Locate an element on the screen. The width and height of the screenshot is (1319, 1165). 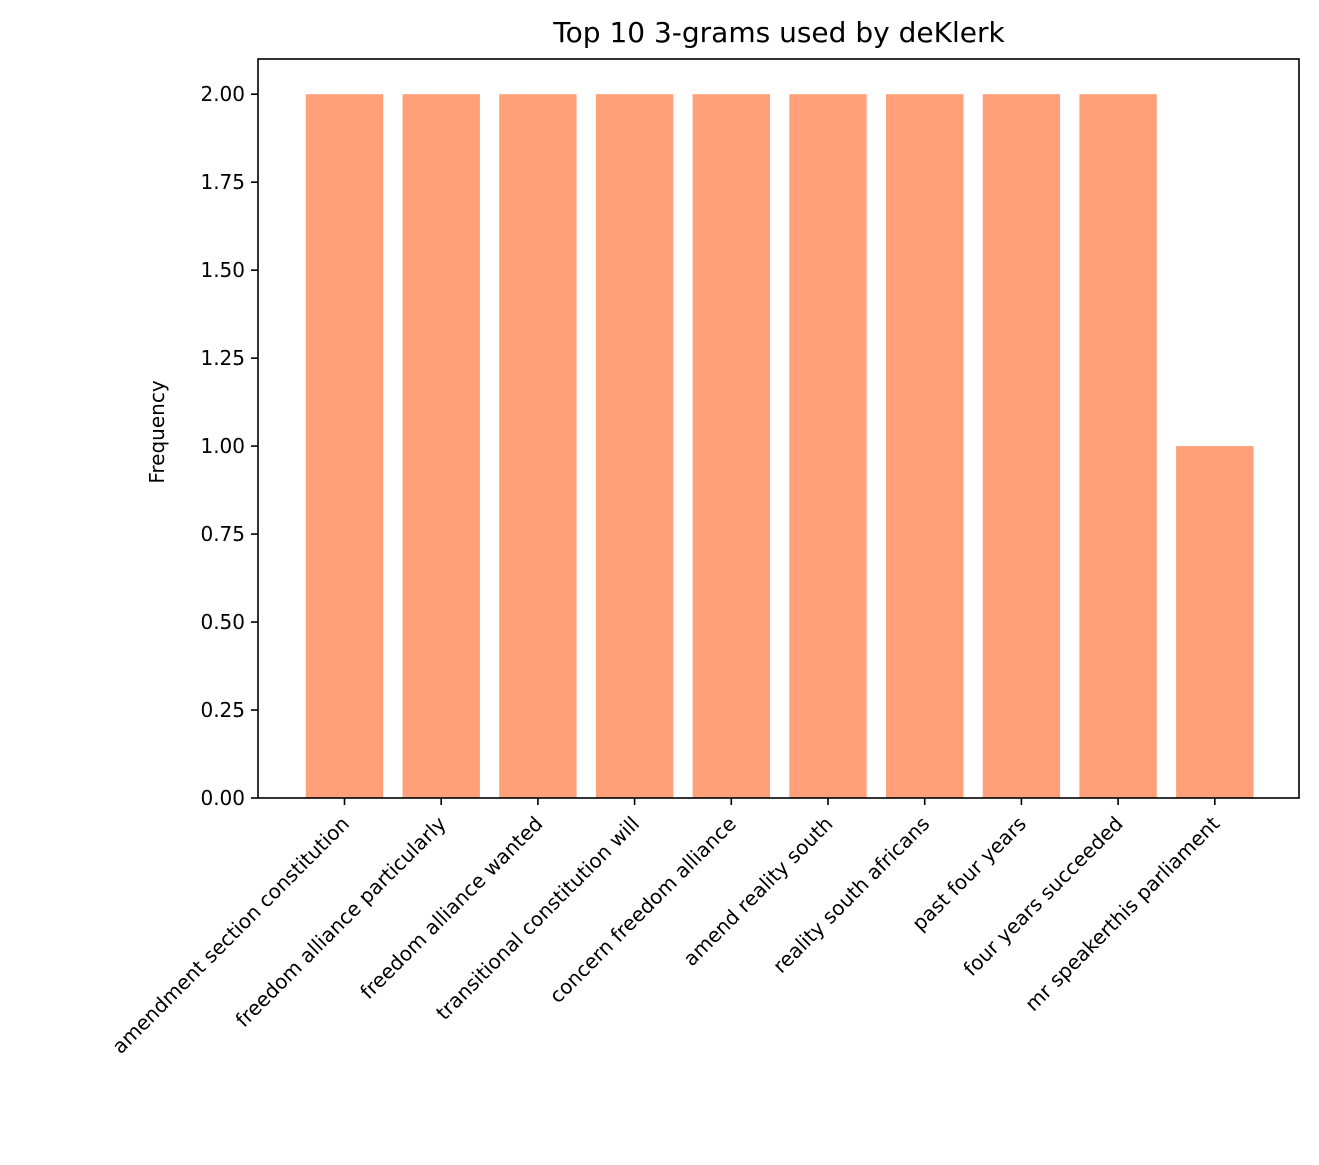
y-tick-label: 1.25 is located at coordinates (222, 358).